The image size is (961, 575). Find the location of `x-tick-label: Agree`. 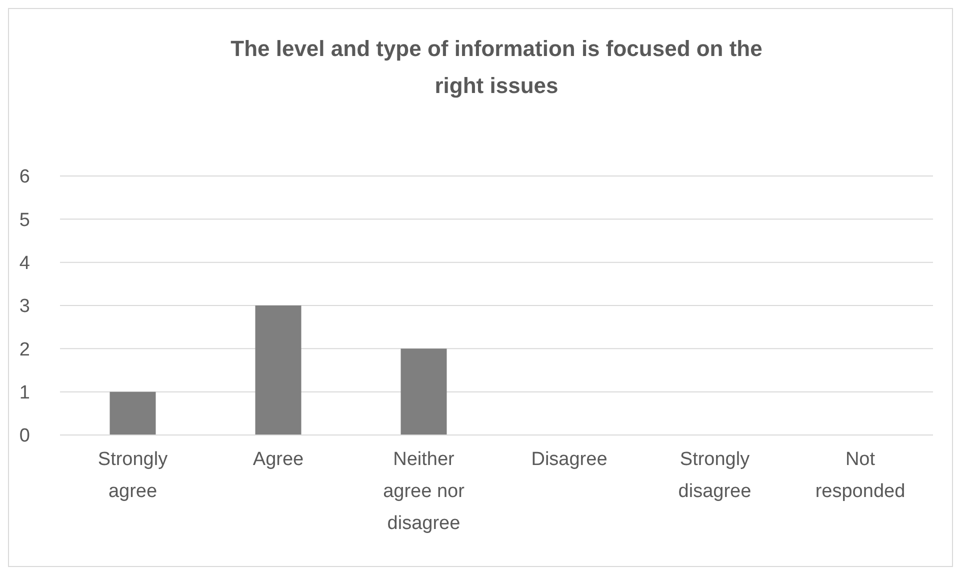

x-tick-label: Agree is located at coordinates (278, 459).